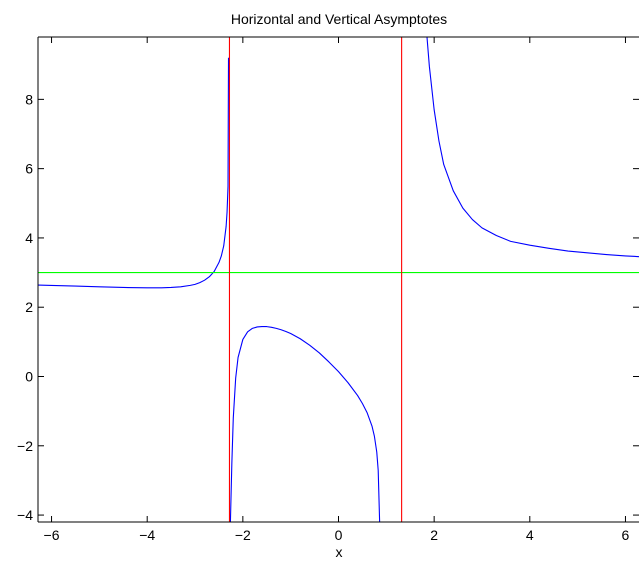 This screenshot has height=561, width=639. I want to click on y-tick-label: 0, so click(29, 377).